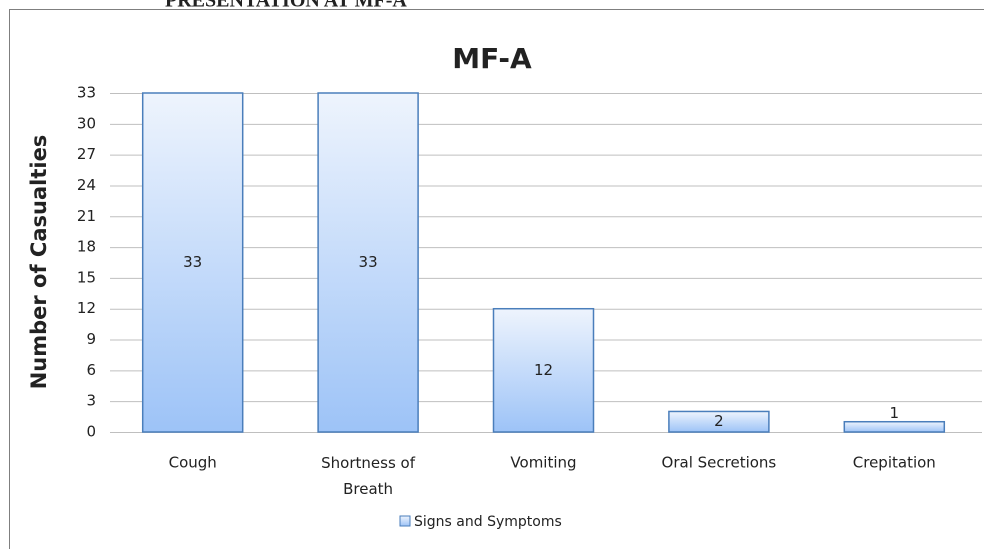 This screenshot has height=549, width=984. What do you see at coordinates (719, 463) in the screenshot?
I see `x-tick-label: Oral Secretions` at bounding box center [719, 463].